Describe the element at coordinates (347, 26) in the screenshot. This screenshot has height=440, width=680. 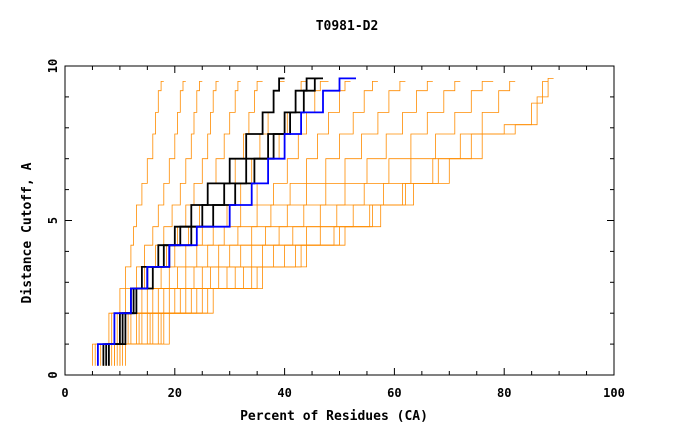
I see `chart-title: T0981-D2` at that location.